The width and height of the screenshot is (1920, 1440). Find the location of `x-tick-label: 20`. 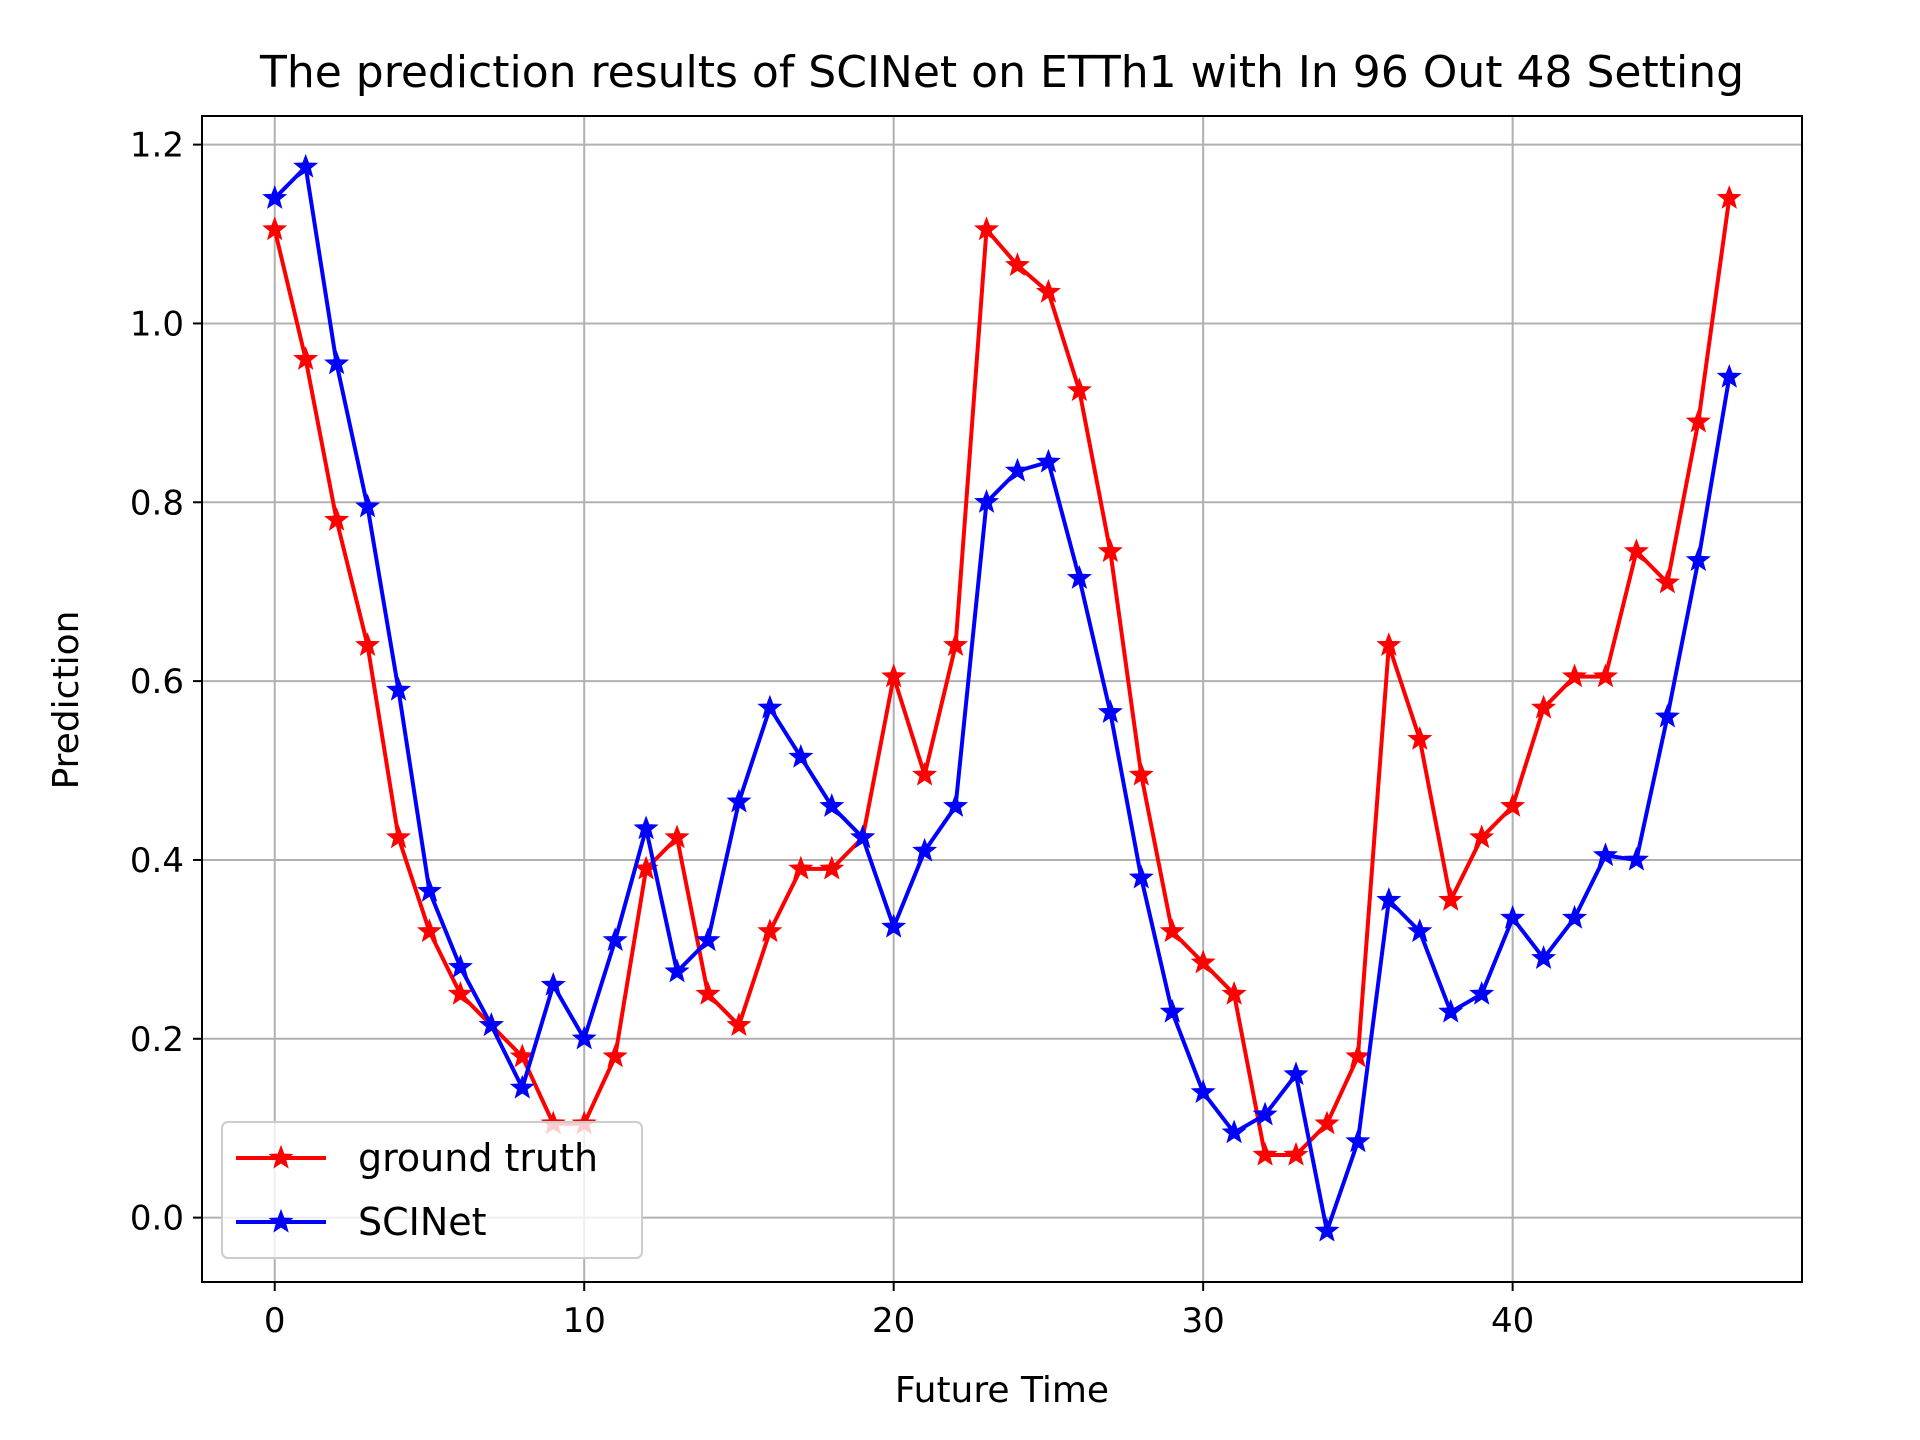

x-tick-label: 20 is located at coordinates (893, 1321).